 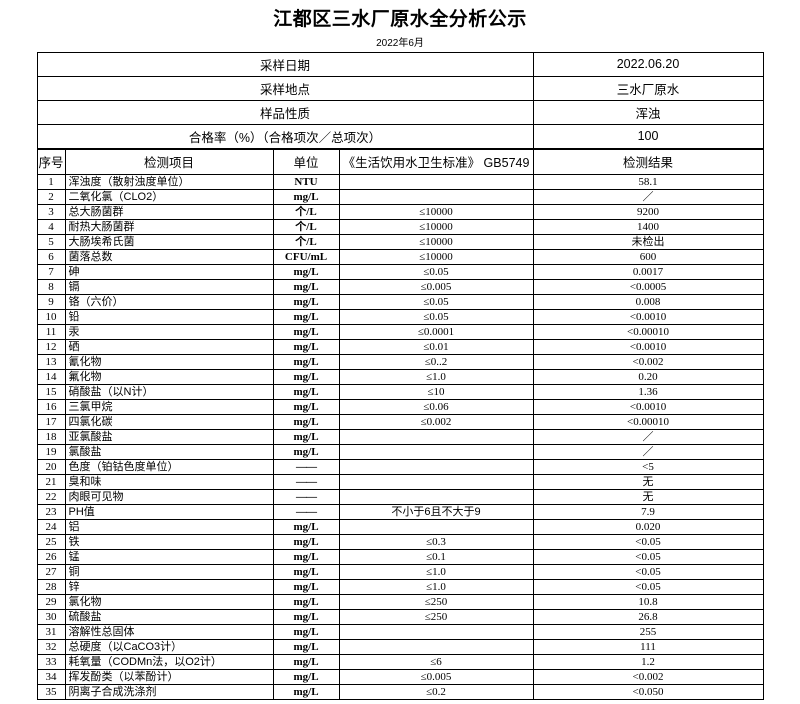 I want to click on cell-result: 1.36, so click(x=648, y=391).